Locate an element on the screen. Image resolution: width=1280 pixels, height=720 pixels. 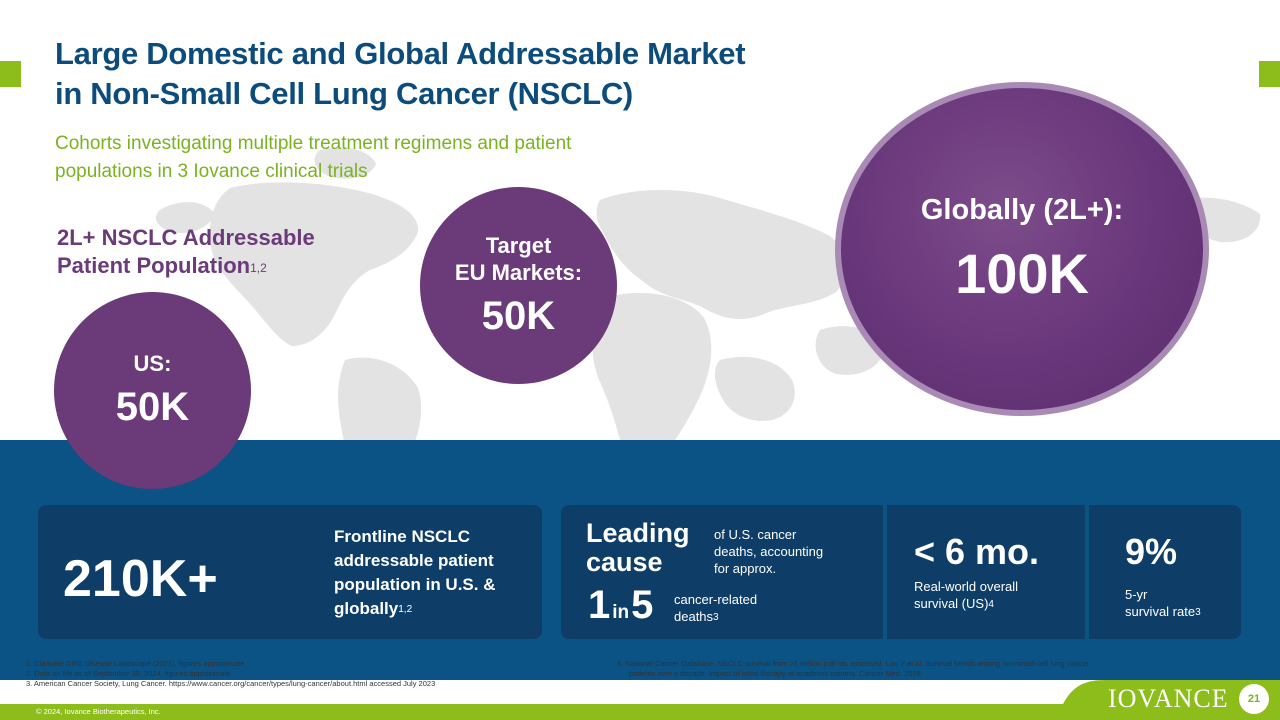
population-label-text: Patient Population is located at coordinates (154, 265).